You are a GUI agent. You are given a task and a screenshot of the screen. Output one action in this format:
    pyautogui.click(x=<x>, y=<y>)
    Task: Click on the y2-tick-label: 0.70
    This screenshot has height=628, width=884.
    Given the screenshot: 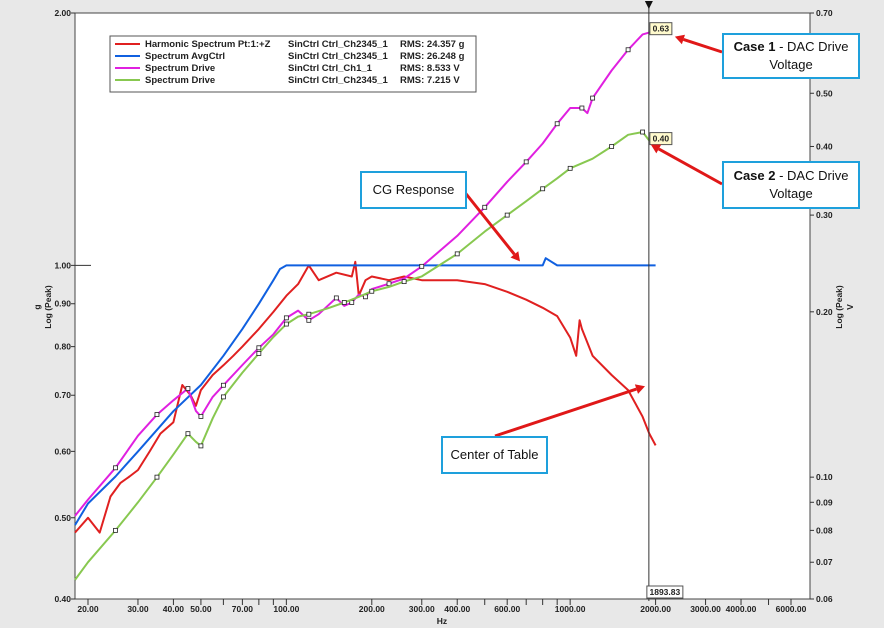 What is the action you would take?
    pyautogui.click(x=824, y=13)
    